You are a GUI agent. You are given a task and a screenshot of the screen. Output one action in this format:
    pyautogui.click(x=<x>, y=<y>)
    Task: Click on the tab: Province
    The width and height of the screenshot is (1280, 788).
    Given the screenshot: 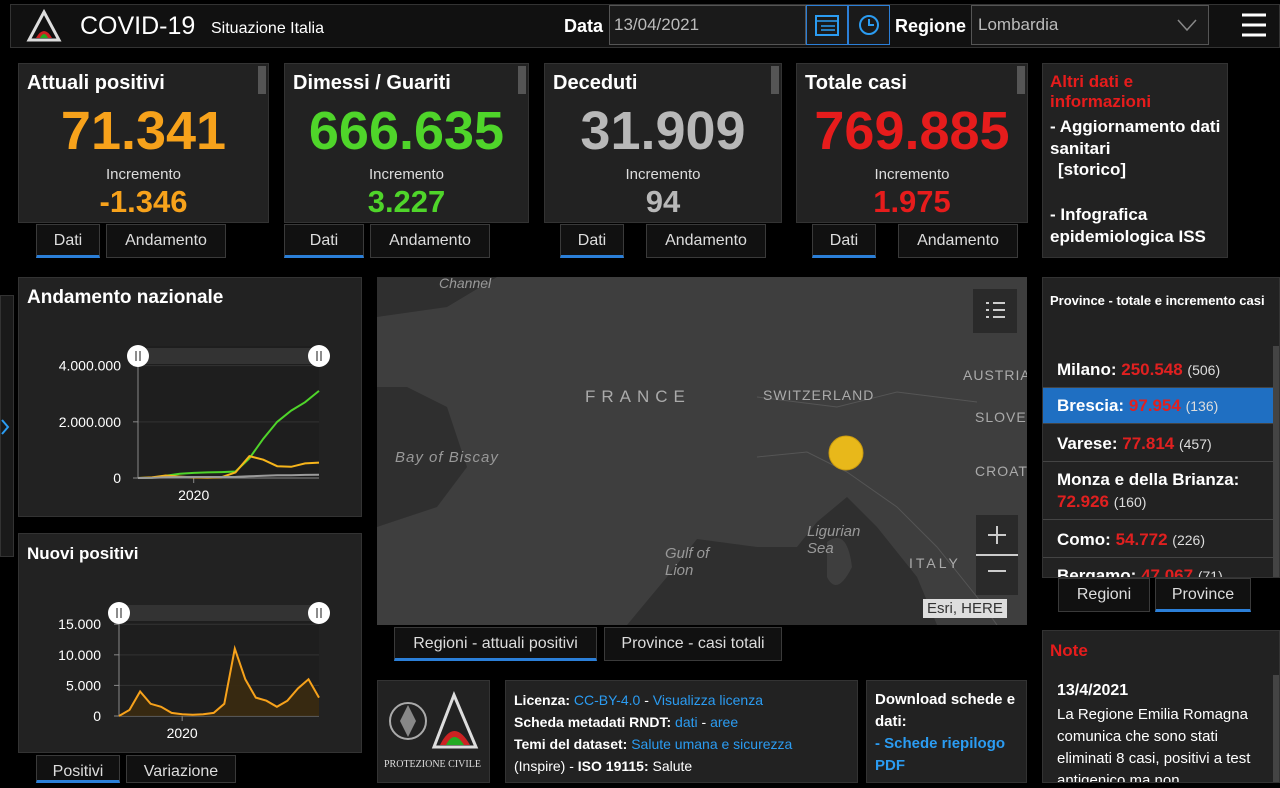 What is the action you would take?
    pyautogui.click(x=1203, y=595)
    